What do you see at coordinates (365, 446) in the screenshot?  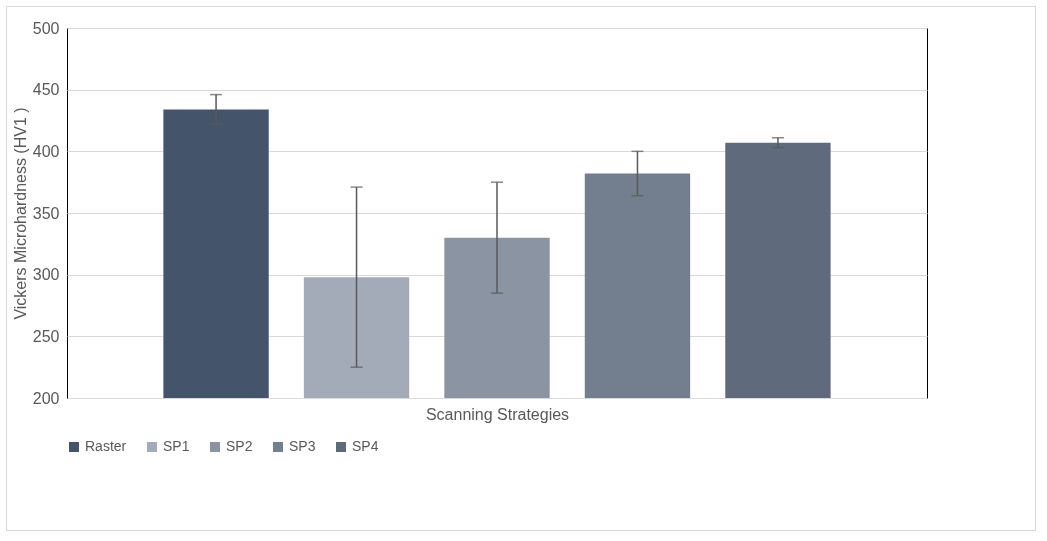 I see `legend-label: SP4` at bounding box center [365, 446].